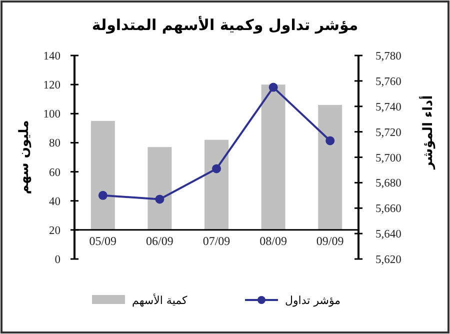 The width and height of the screenshot is (450, 334). I want to click on y2-tick-label: 5,660, so click(389, 209).